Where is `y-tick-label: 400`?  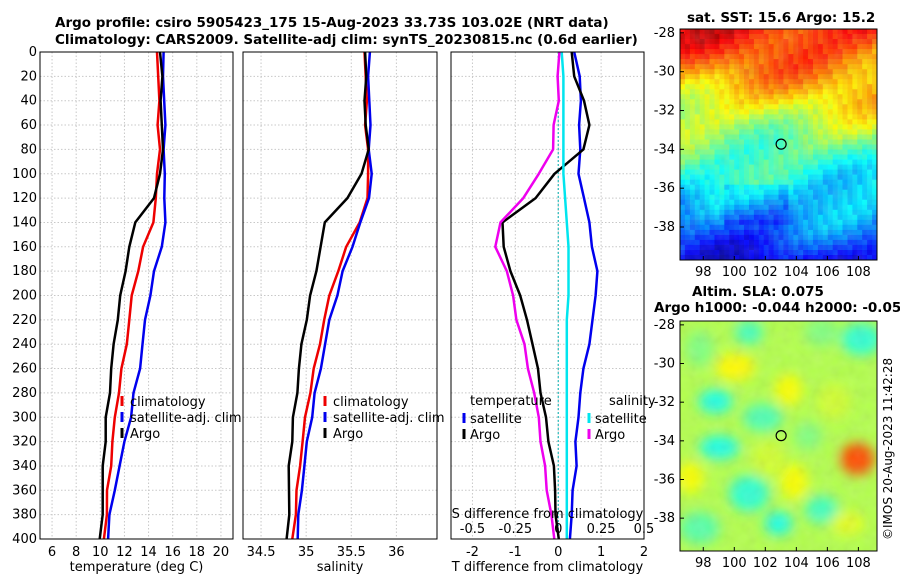
y-tick-label: 400 is located at coordinates (24, 539).